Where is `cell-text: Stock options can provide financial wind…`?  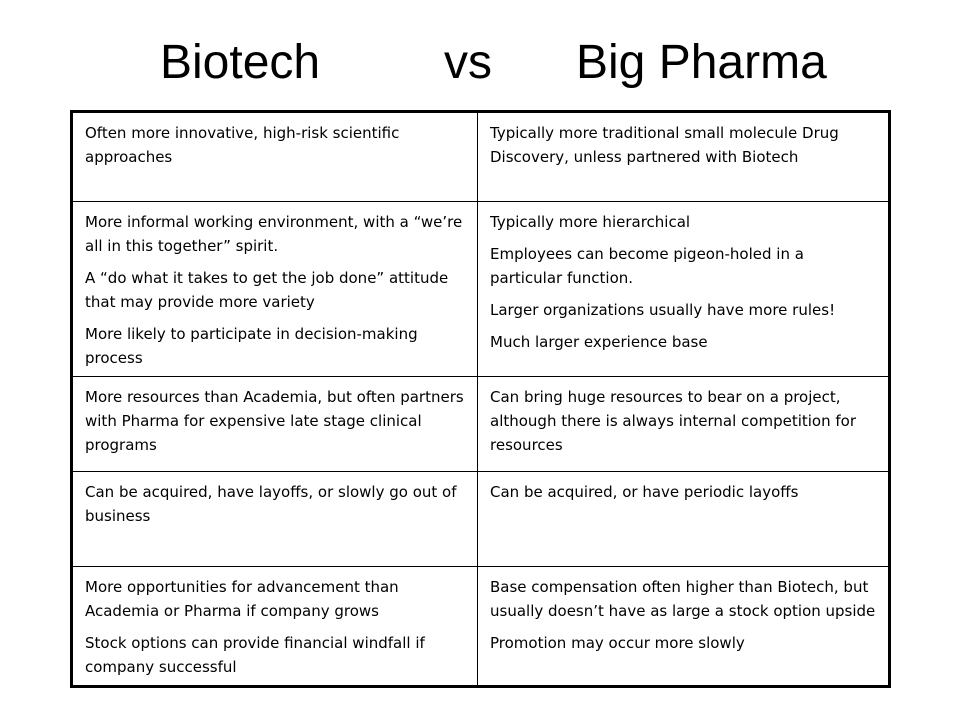 cell-text: Stock options can provide financial wind… is located at coordinates (255, 655).